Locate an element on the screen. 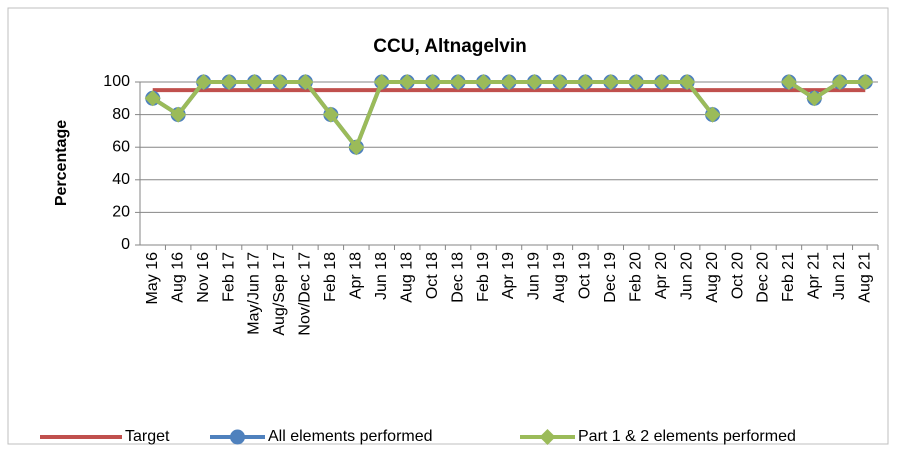 This screenshot has height=458, width=900. x-tick-label: Oct 20 is located at coordinates (737, 275).